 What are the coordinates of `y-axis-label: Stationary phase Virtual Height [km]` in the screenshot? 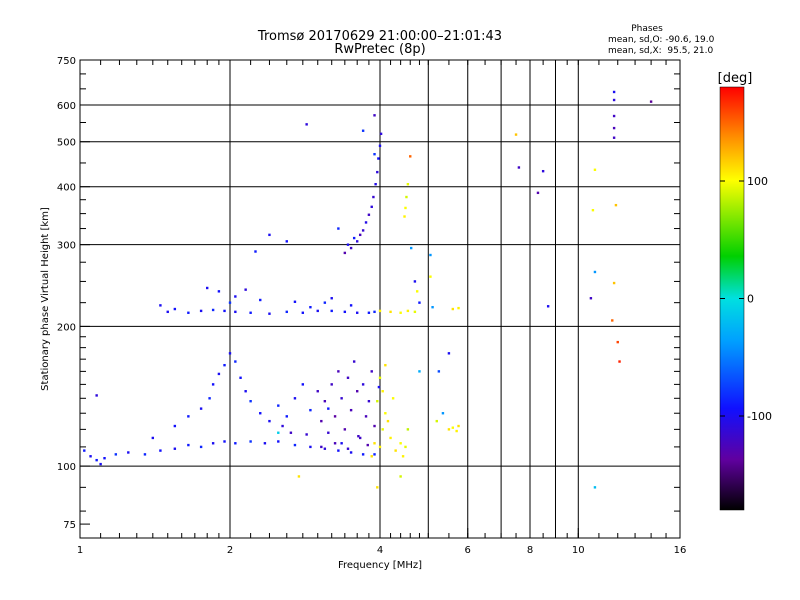 It's located at (45, 299).